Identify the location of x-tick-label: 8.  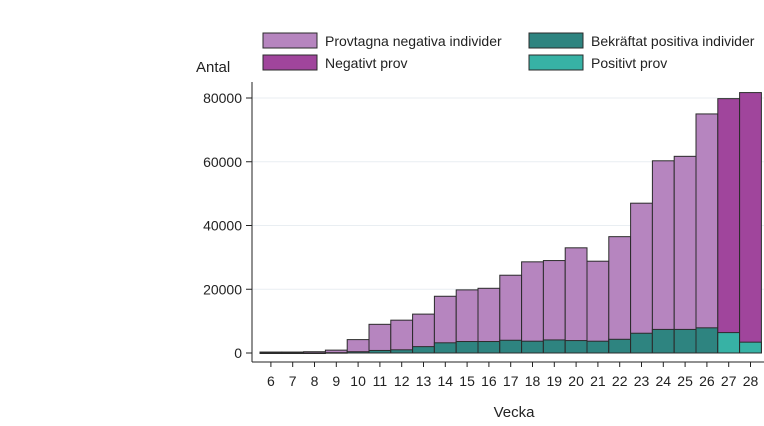
(315, 381).